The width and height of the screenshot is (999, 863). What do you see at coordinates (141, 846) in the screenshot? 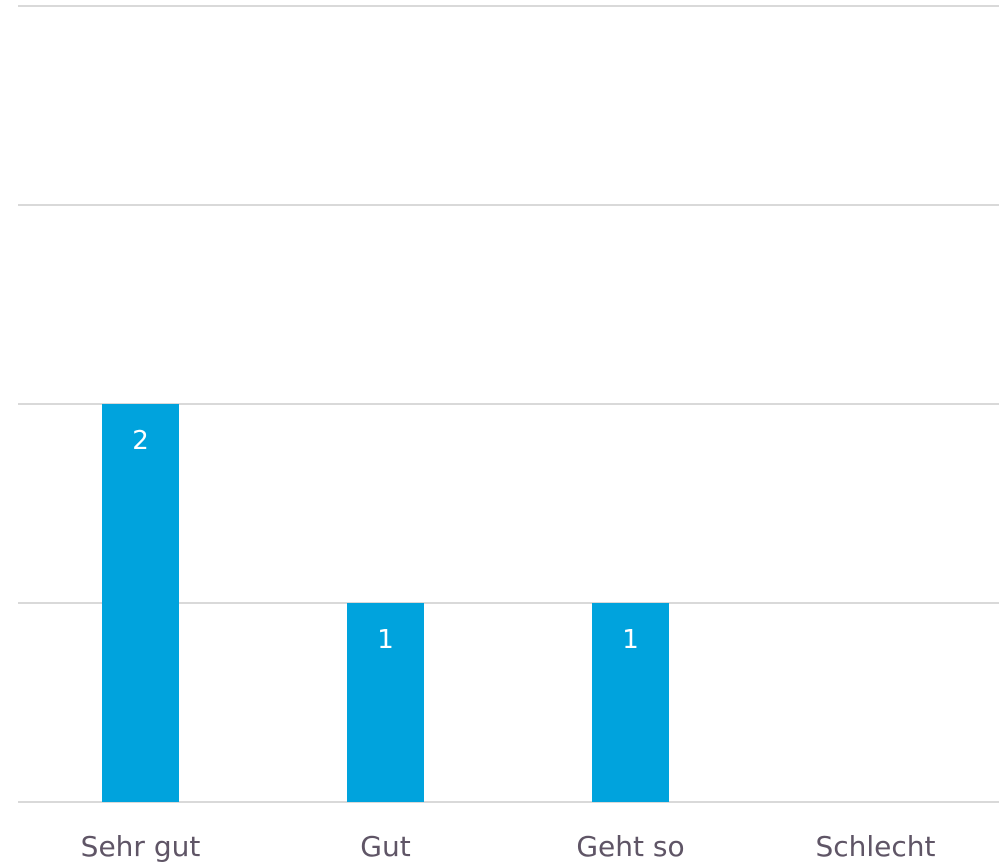
I see `category-label-0: Sehr gut` at bounding box center [141, 846].